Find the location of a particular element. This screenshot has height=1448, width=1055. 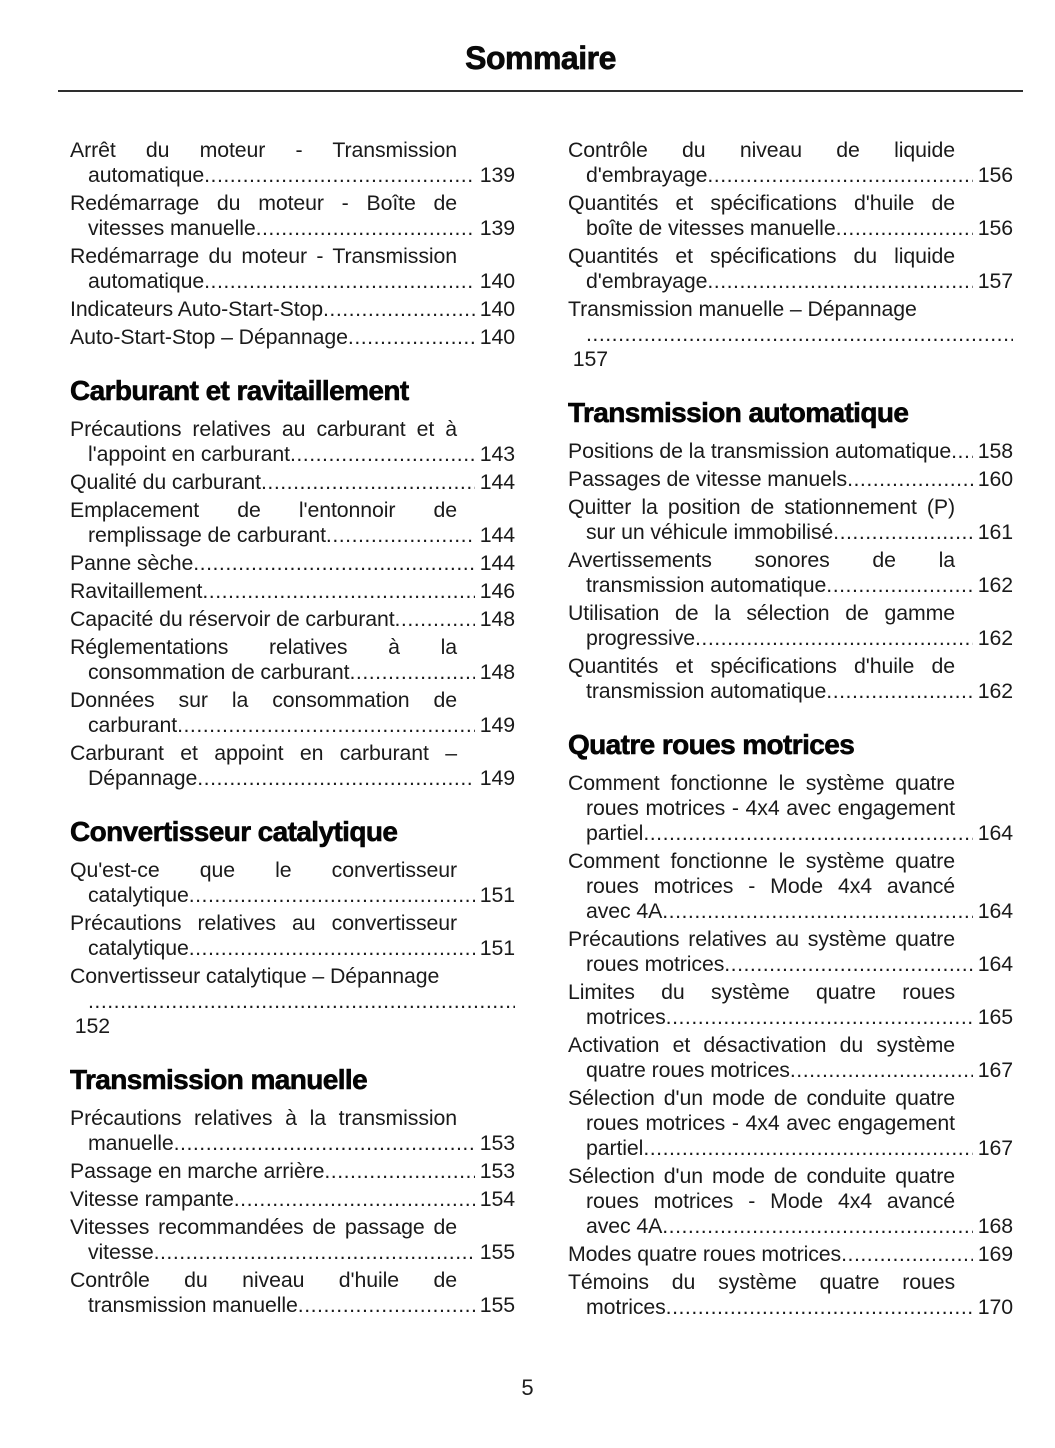

toc-entry-page-number: 170 is located at coordinates (995, 1307).